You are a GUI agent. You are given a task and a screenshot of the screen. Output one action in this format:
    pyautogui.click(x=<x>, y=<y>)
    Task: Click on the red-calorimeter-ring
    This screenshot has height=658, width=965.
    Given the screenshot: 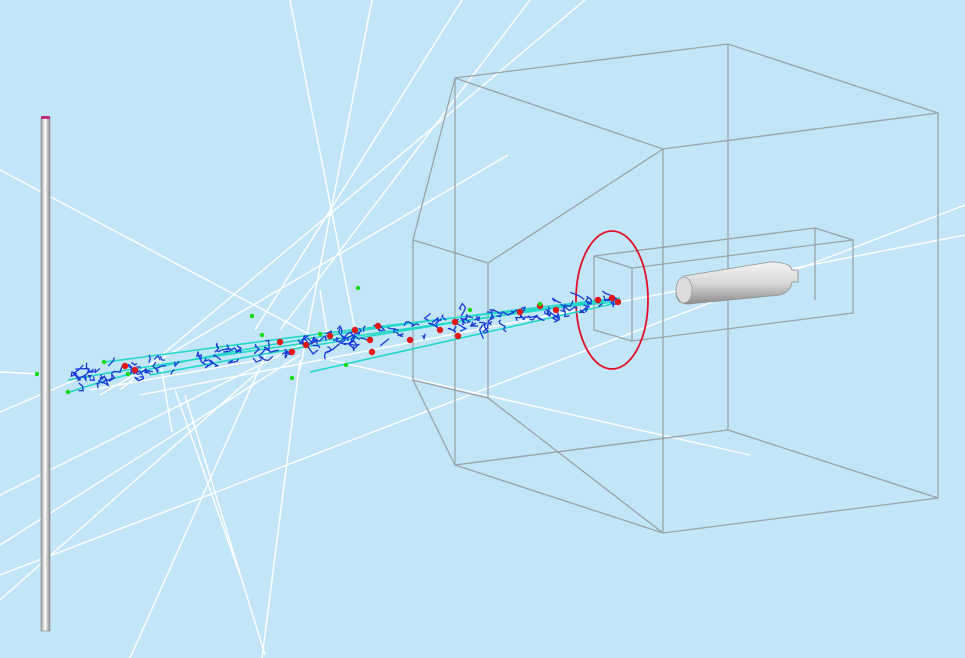 What is the action you would take?
    pyautogui.click(x=612, y=300)
    